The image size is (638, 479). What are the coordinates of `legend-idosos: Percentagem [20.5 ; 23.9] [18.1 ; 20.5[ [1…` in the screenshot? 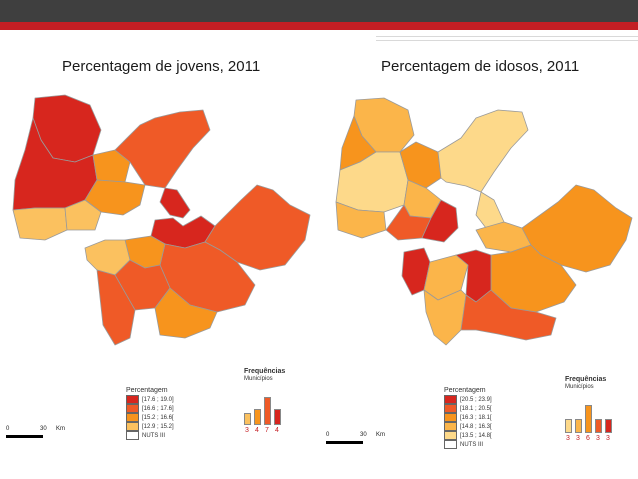 It's located at (468, 418).